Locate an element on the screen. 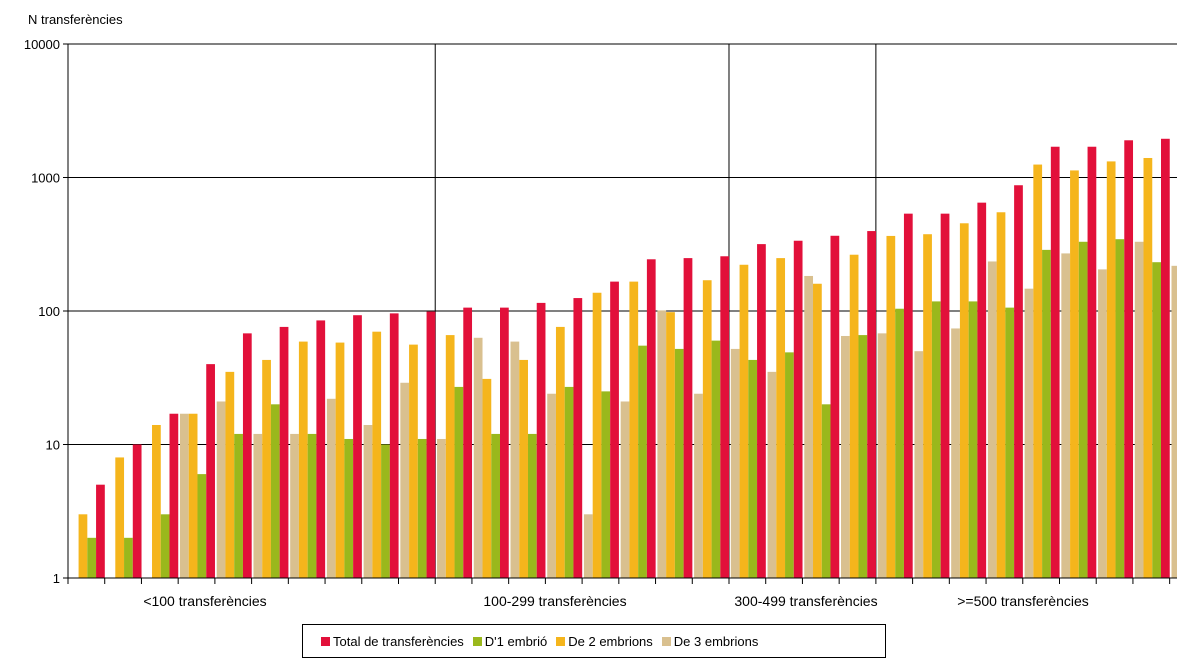 This screenshot has height=659, width=1177. bar-d-1-embri--23 is located at coordinates (936, 439).